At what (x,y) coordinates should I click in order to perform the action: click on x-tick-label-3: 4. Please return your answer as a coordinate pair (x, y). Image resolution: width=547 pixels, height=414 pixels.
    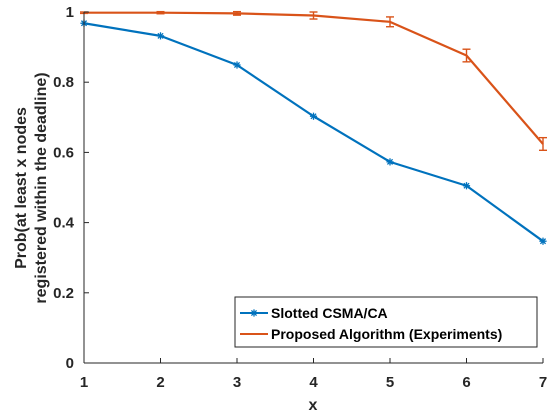
    Looking at the image, I should click on (313, 382).